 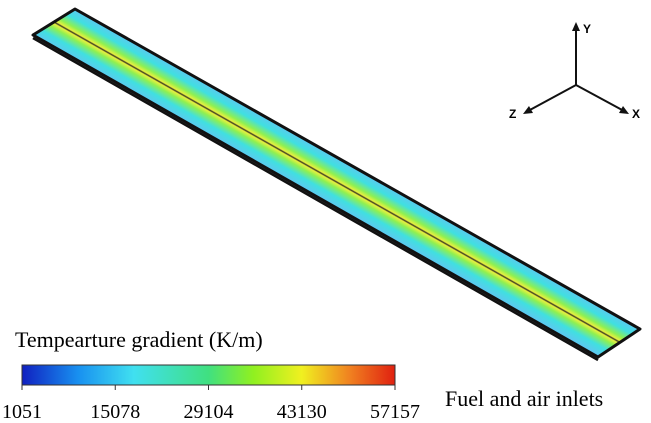 What do you see at coordinates (139, 339) in the screenshot?
I see `colorbar-title: Tempearture gradient (K/m)` at bounding box center [139, 339].